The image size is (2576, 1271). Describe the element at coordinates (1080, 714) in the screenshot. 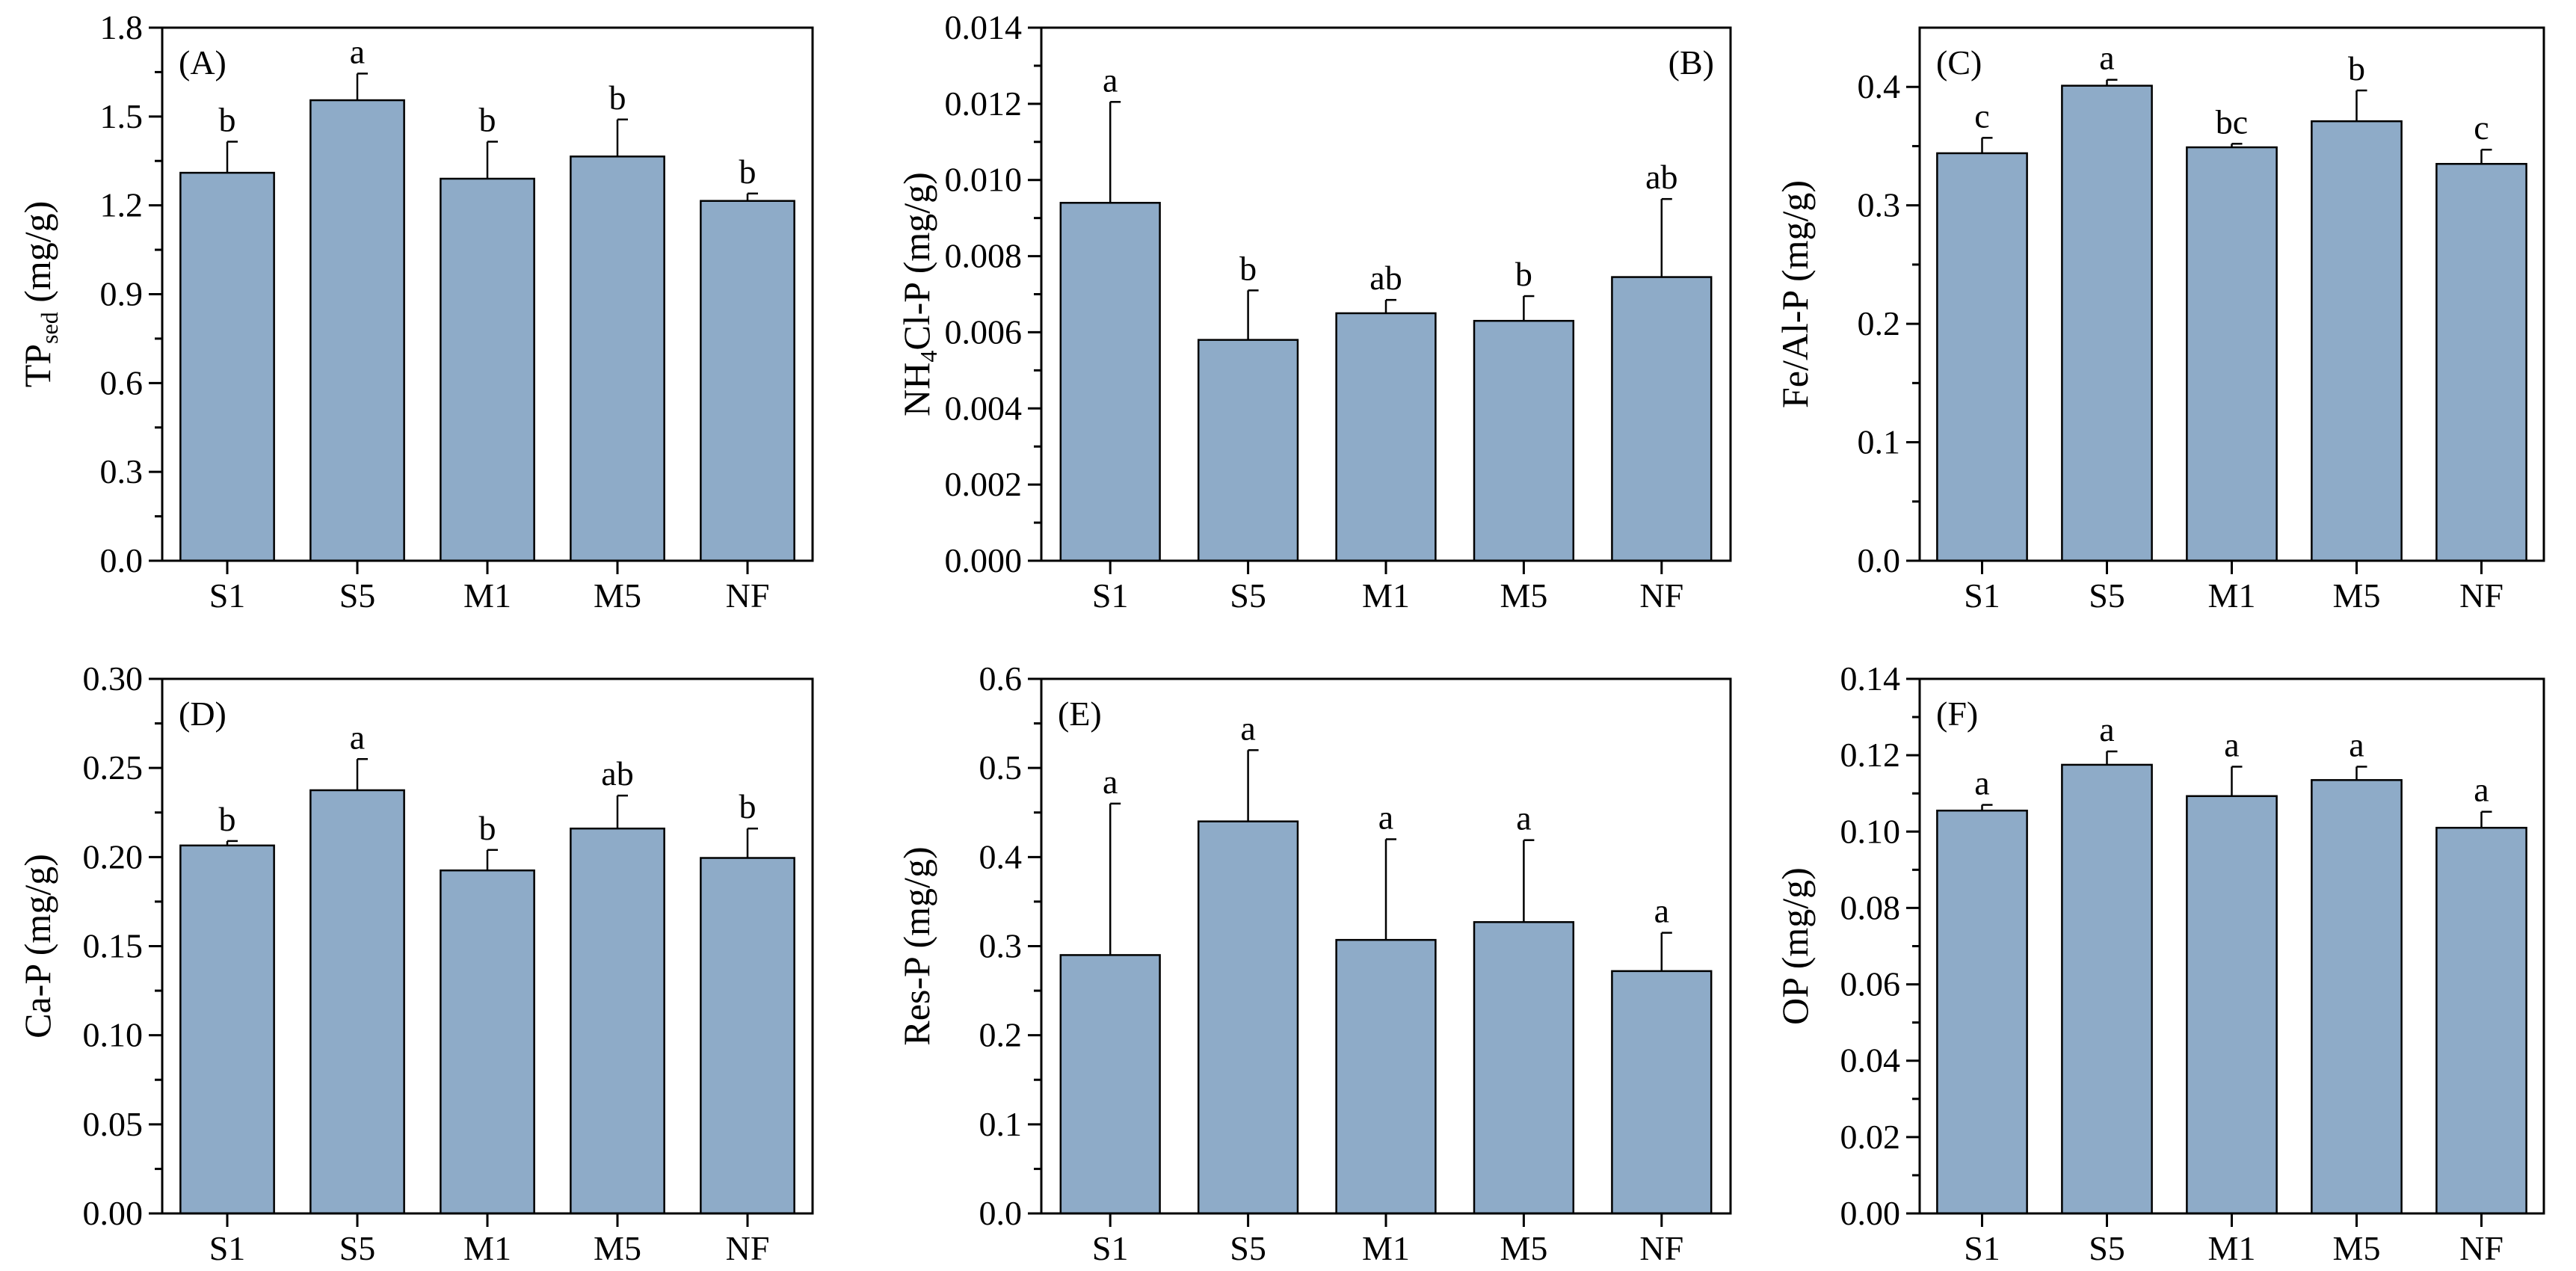

I see `panel-label: (E)` at that location.